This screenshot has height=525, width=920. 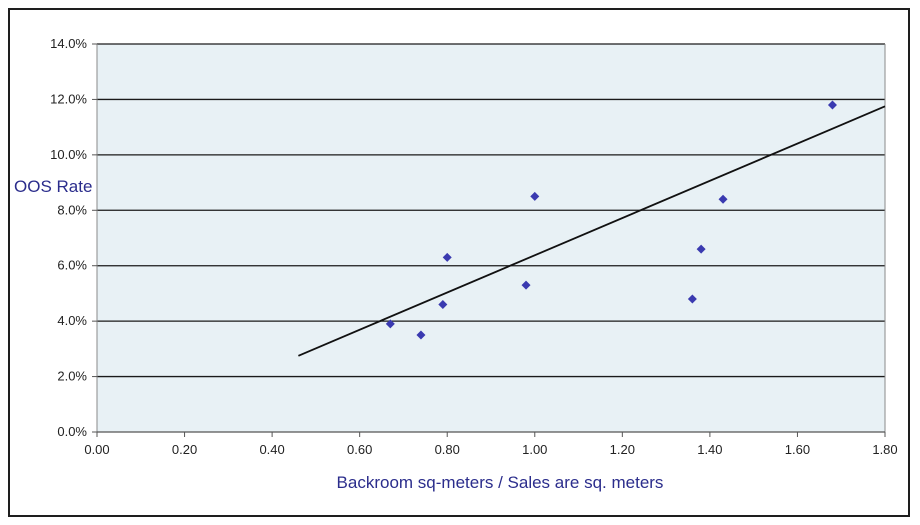 What do you see at coordinates (72, 209) in the screenshot?
I see `y-tick-label: 8.0%` at bounding box center [72, 209].